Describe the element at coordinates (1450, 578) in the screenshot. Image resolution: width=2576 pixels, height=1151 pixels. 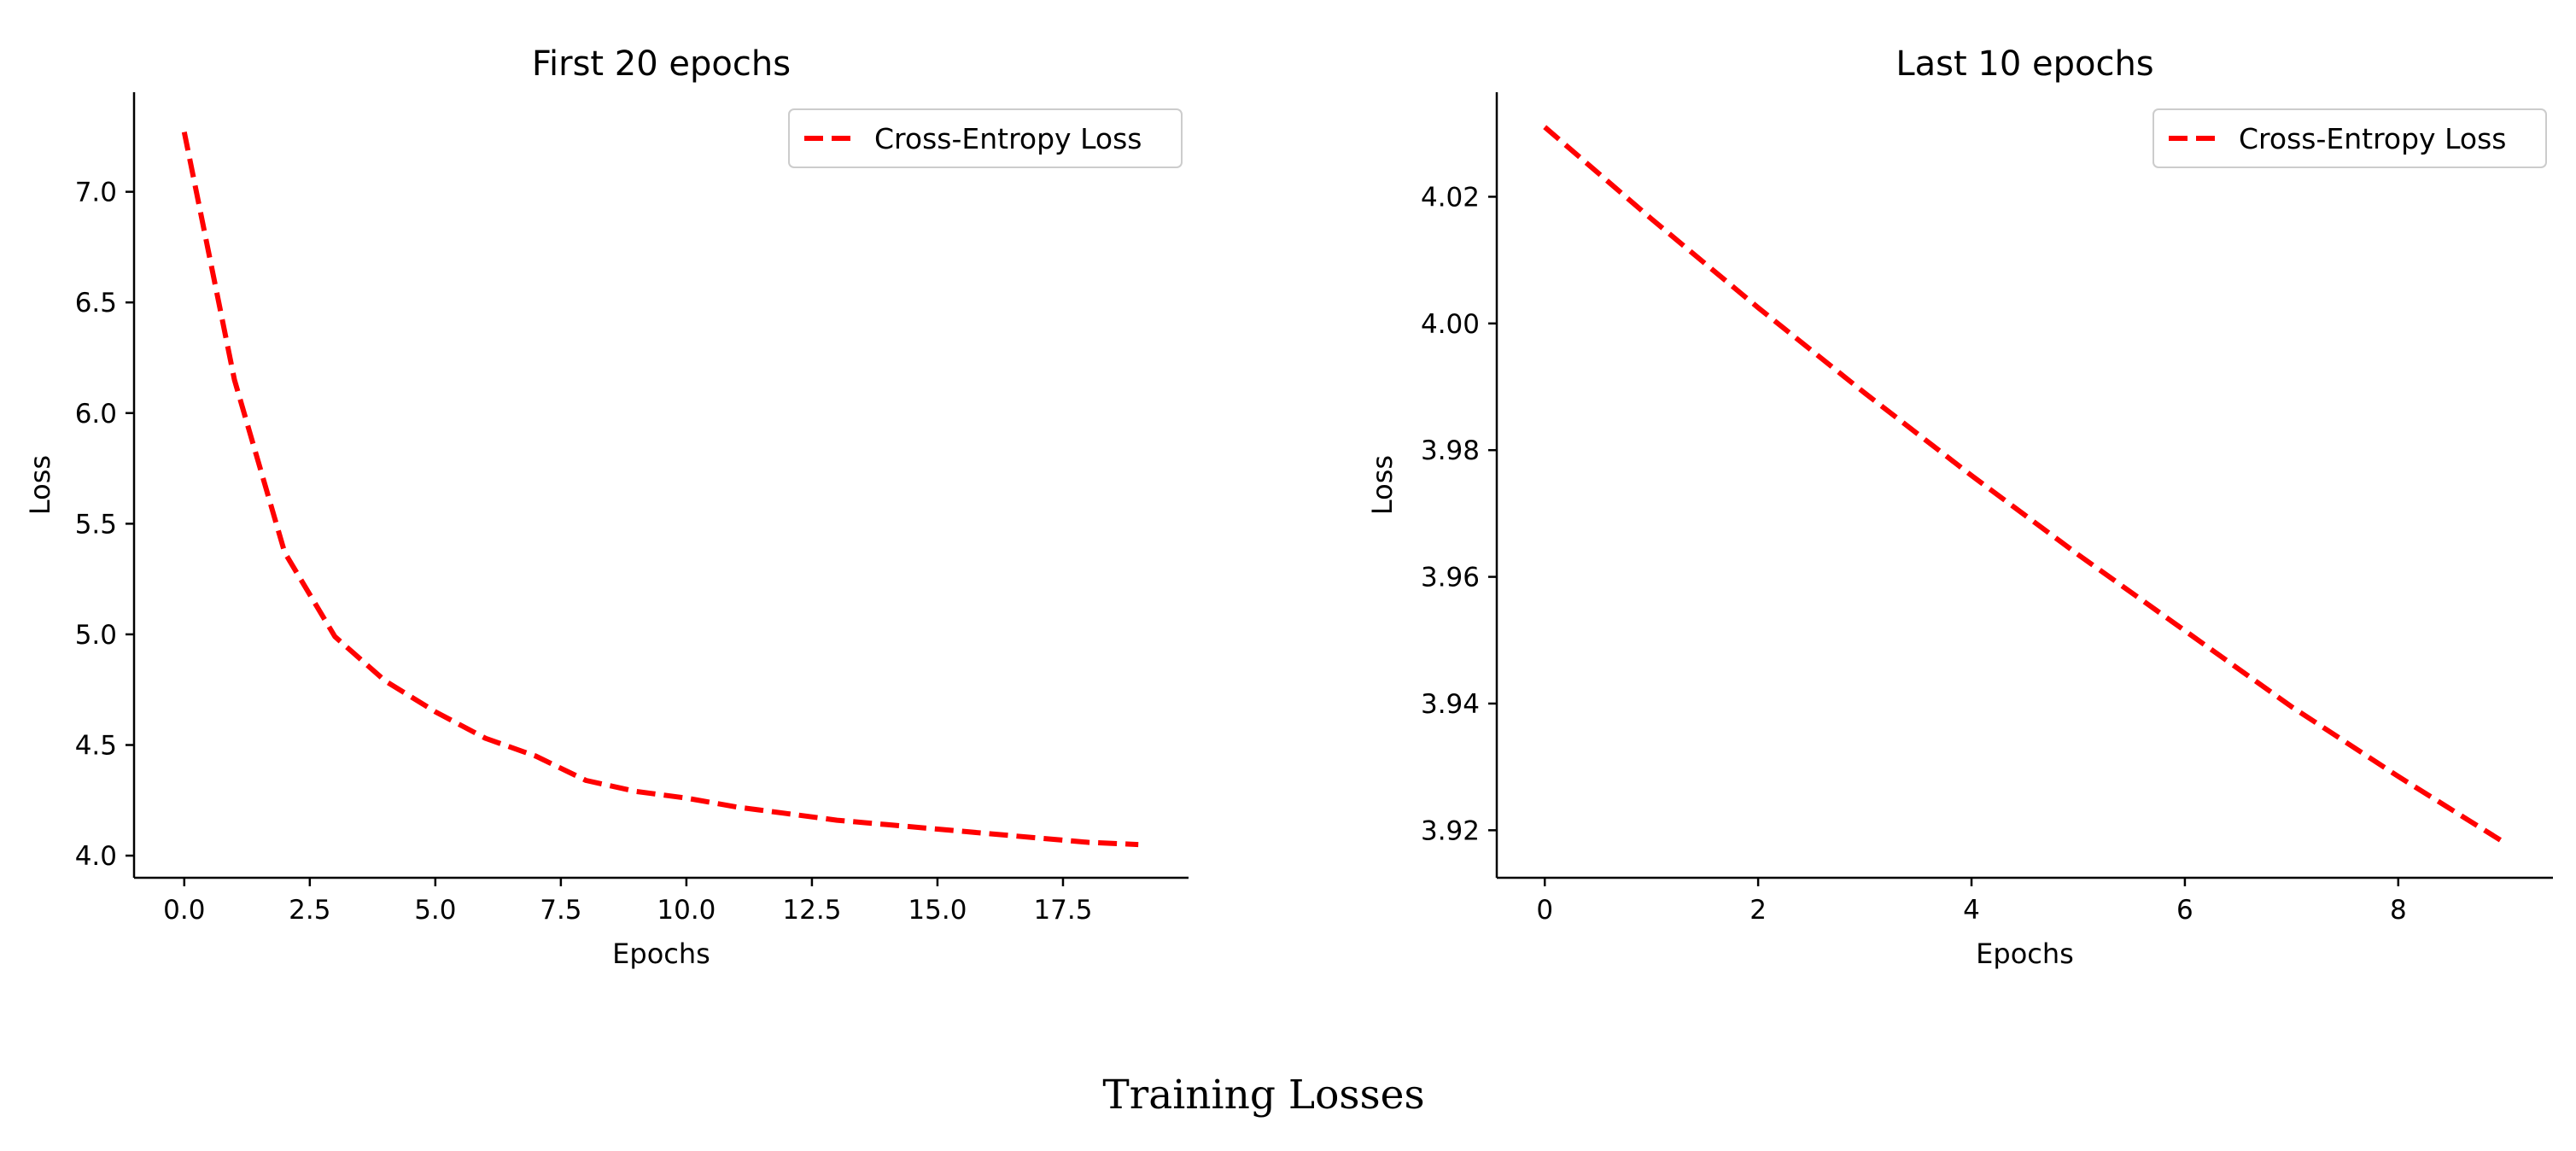
I see `y-tick-label: 3.96` at that location.